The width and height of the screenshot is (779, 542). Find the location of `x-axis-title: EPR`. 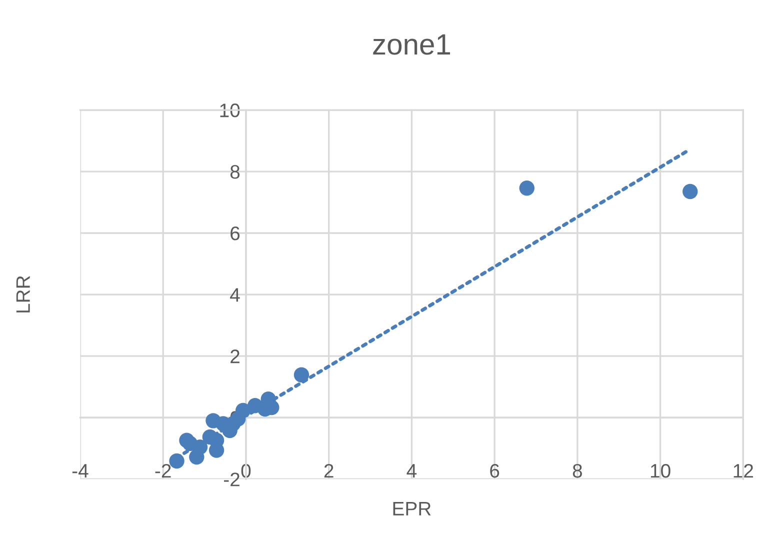

x-axis-title: EPR is located at coordinates (412, 509).